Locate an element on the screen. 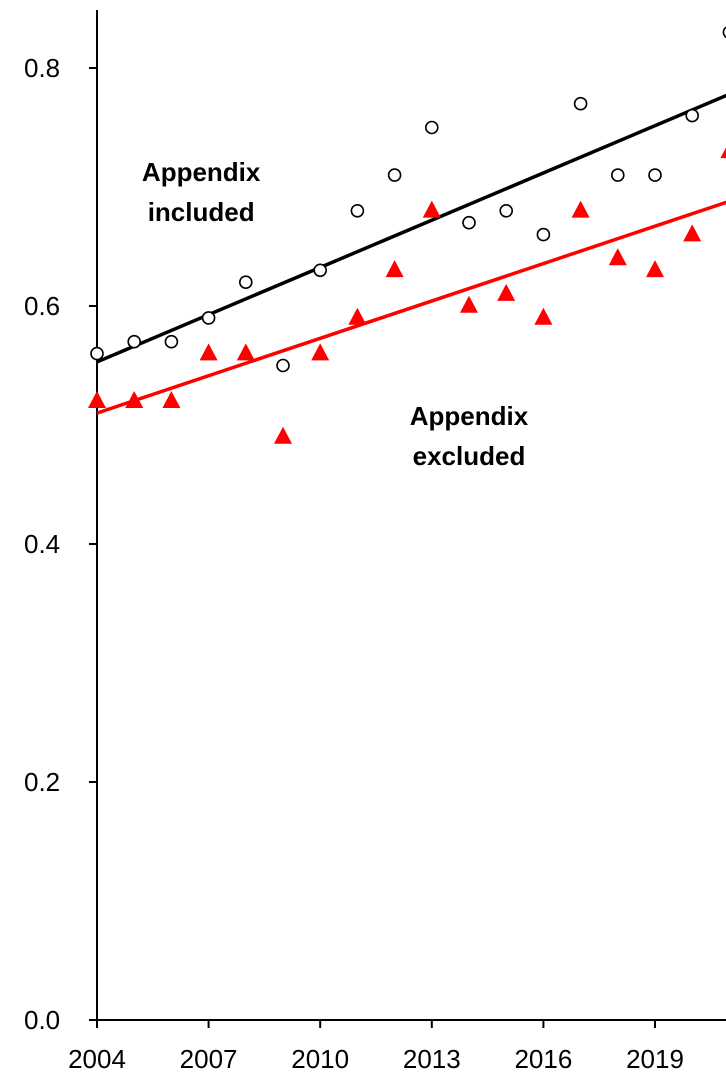 This screenshot has height=1080, width=726. y-tick-label: 0.2 is located at coordinates (42, 782).